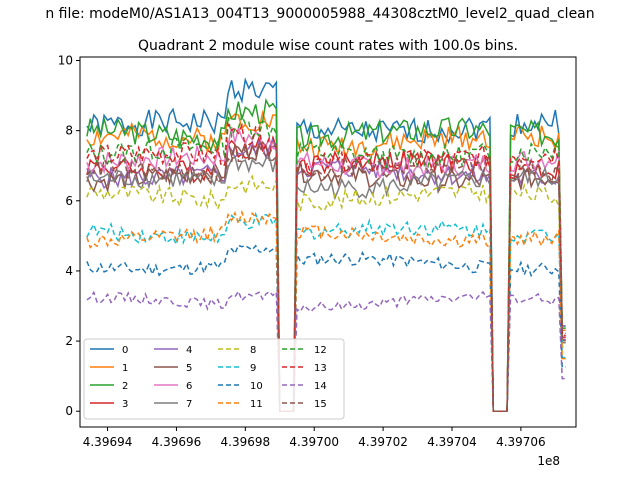  I want to click on y-tick-label: 0, so click(69, 411).